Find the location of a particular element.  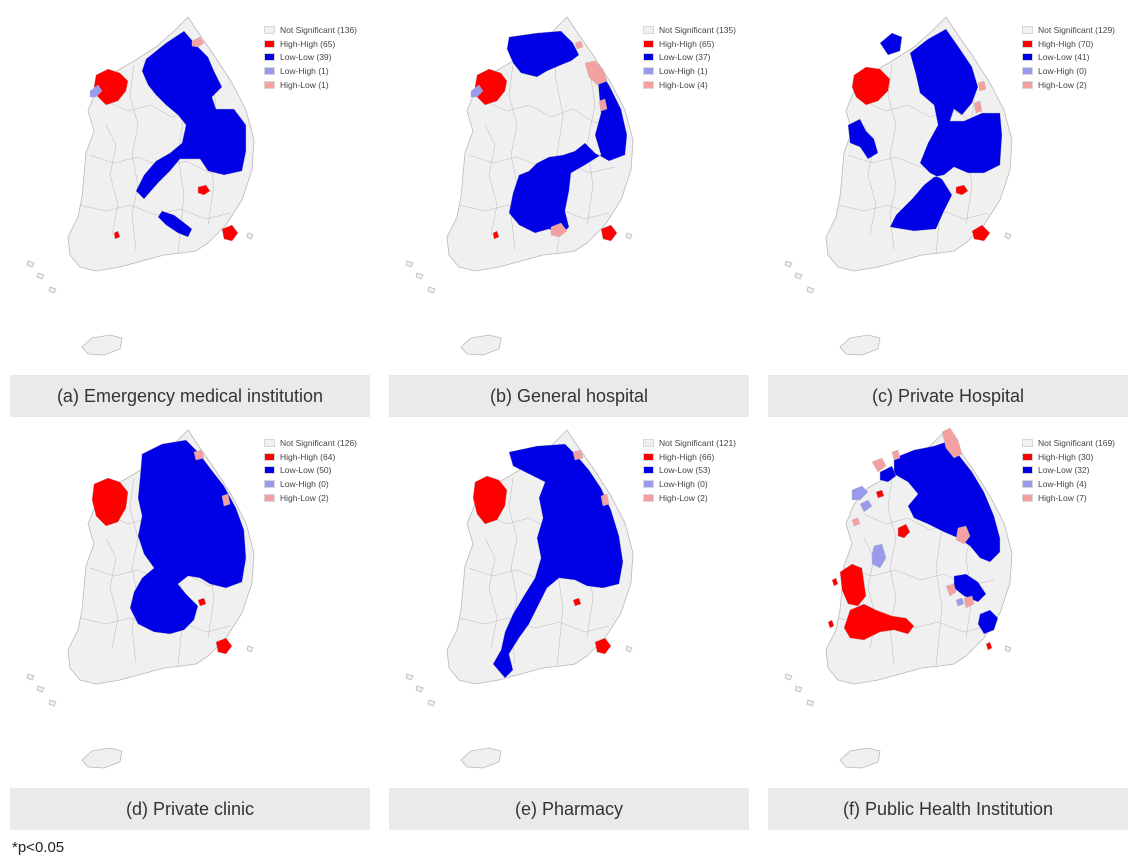

legend-label: High-High (66) is located at coordinates (687, 456).